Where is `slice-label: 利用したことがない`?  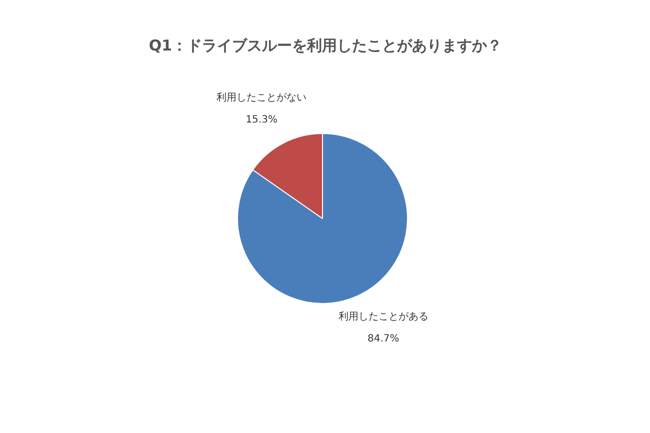 slice-label: 利用したことがない is located at coordinates (261, 98).